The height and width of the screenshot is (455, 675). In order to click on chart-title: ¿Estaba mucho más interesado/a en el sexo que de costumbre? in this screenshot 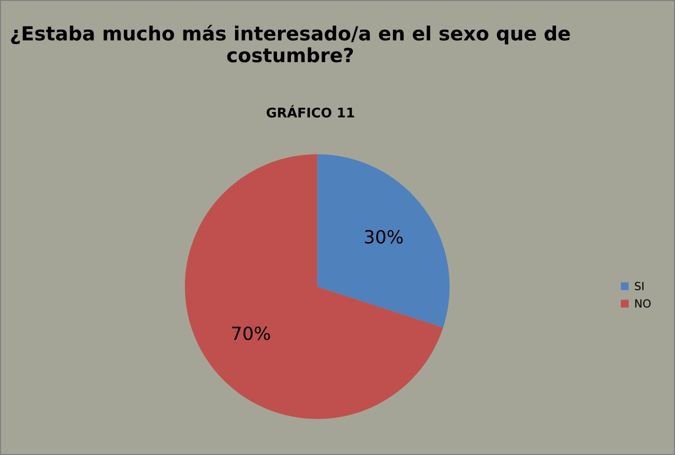, I will do `click(290, 43)`.